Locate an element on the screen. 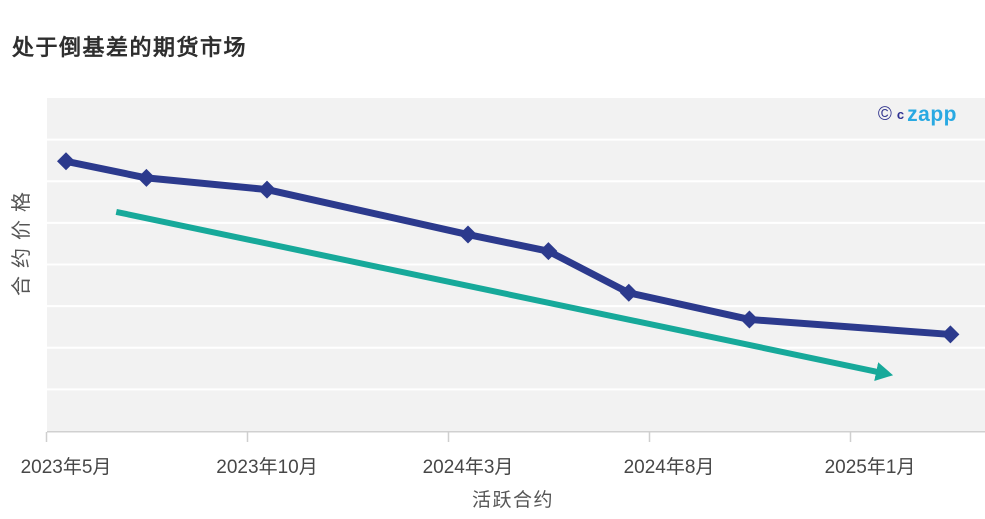  x-axis-label: 活跃合约 is located at coordinates (512, 500).